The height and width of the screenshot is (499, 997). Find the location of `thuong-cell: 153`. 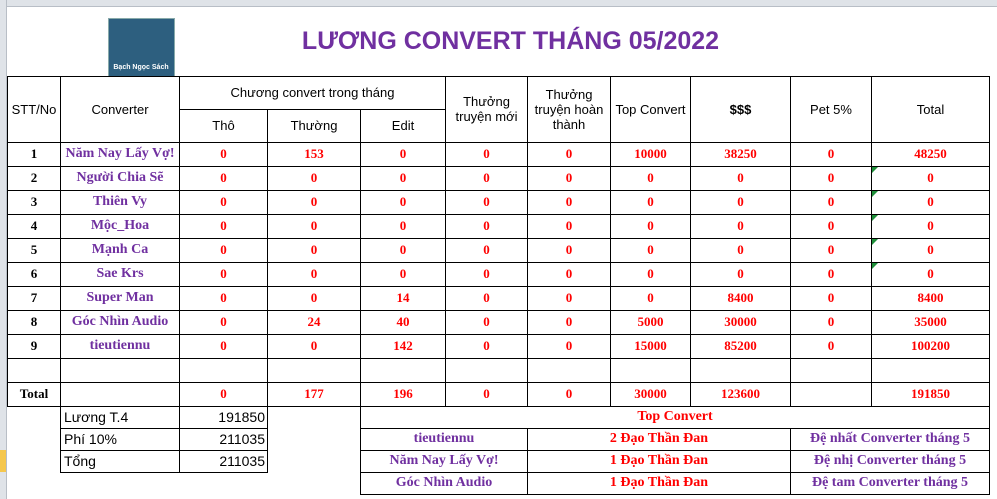

thuong-cell: 153 is located at coordinates (314, 154).